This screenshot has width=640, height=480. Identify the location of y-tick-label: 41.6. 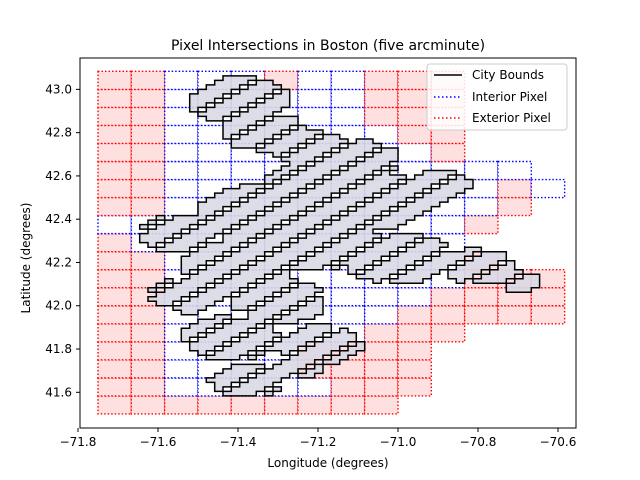
(58, 392).